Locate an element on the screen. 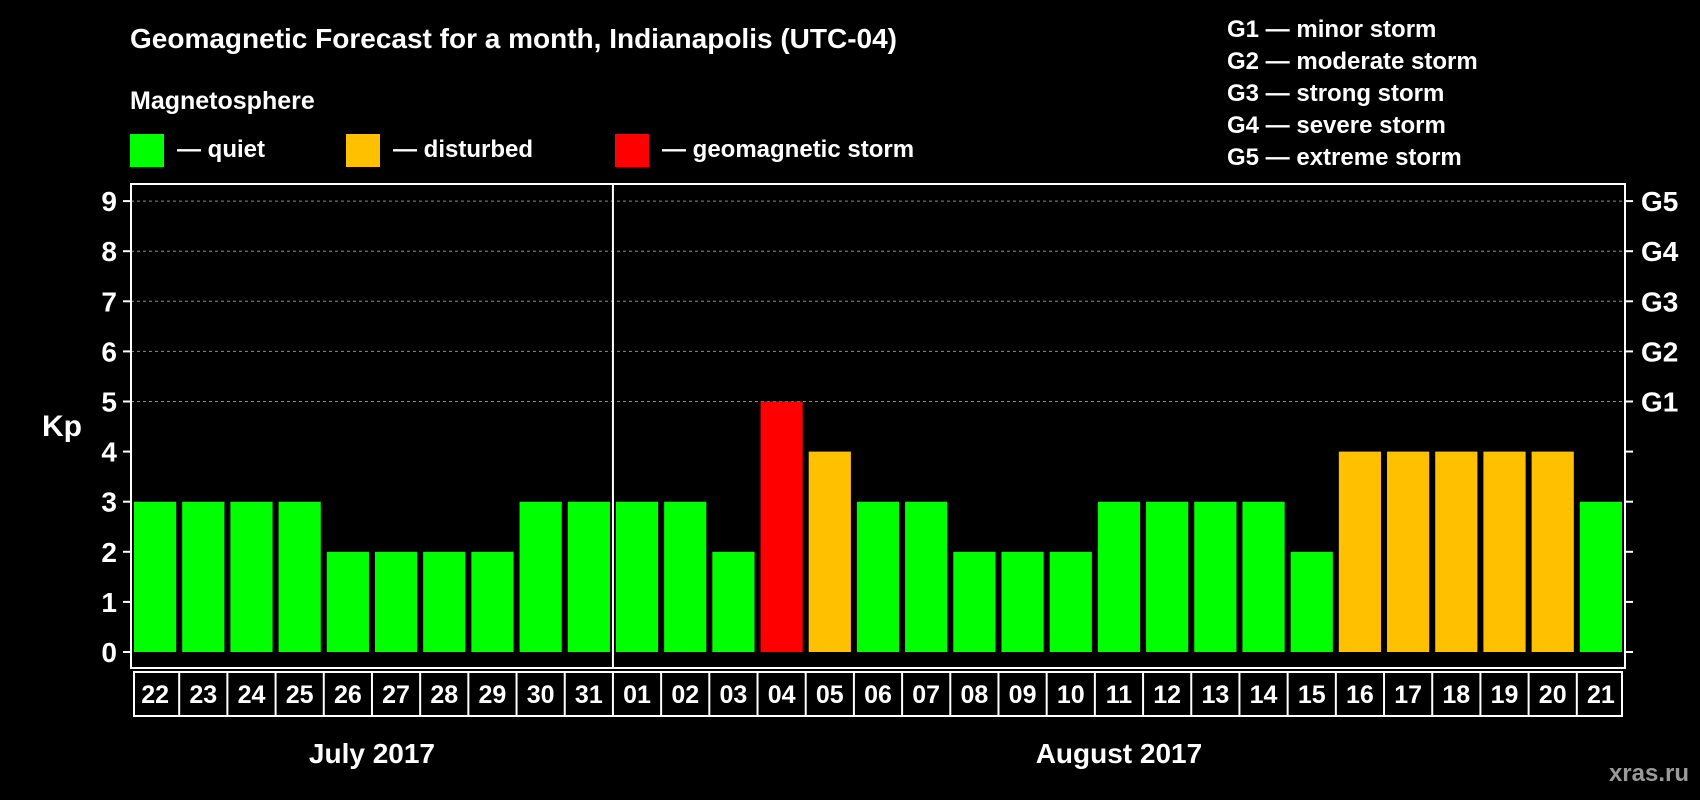 The width and height of the screenshot is (1700, 800). storm-scale-g3: G3 — strong storm is located at coordinates (1335, 93).